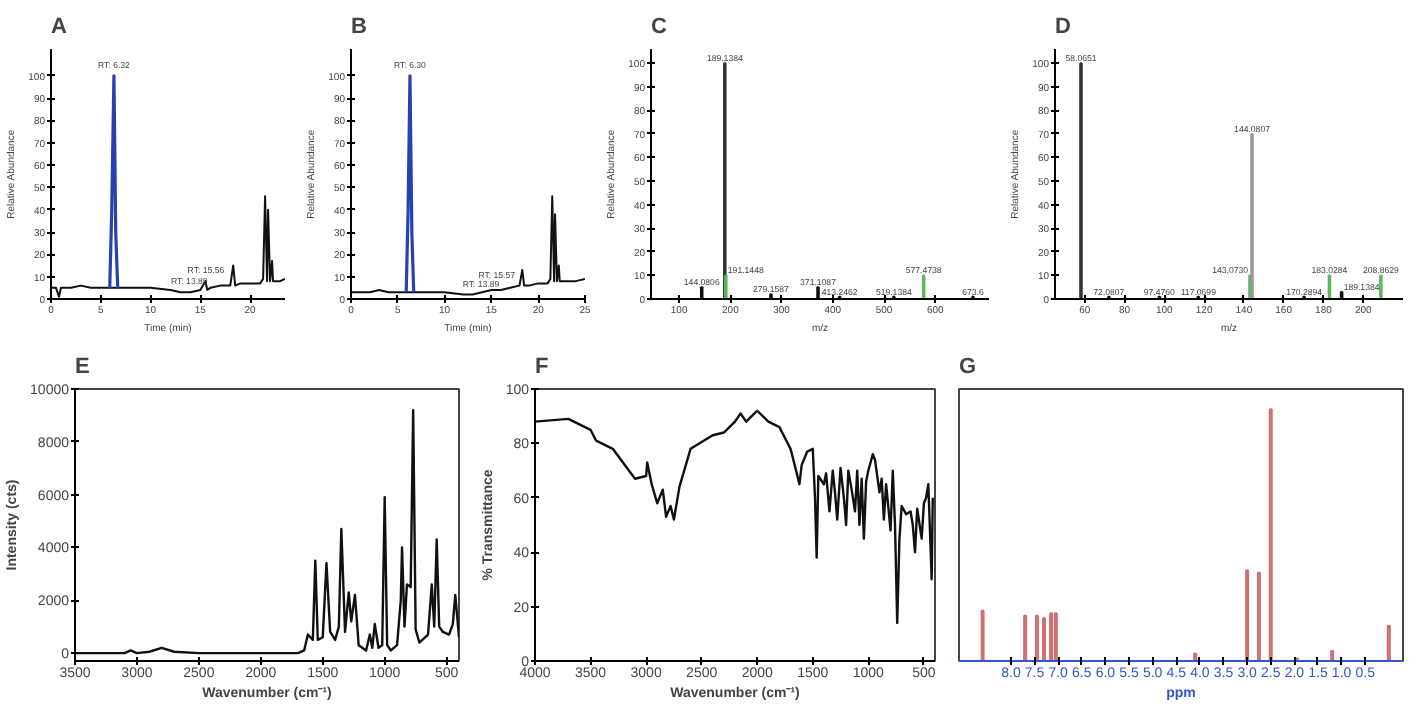 This screenshot has height=706, width=1418. What do you see at coordinates (968, 367) in the screenshot?
I see `chart-title: G` at bounding box center [968, 367].